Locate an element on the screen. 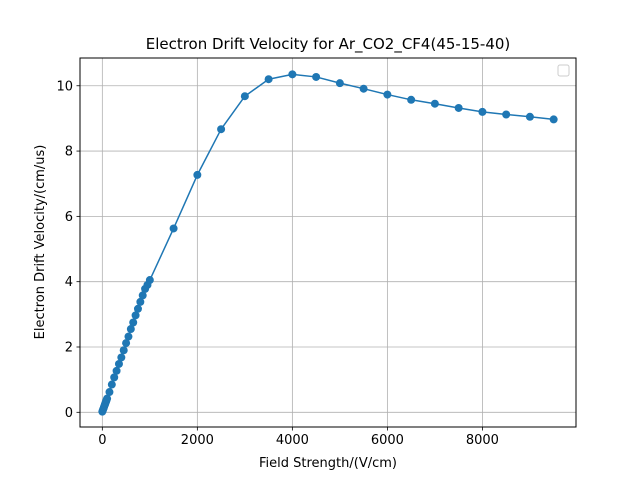 This screenshot has height=480, width=640. y-axis-label: Electron Drift Velocity/(cm/us) is located at coordinates (40, 242).